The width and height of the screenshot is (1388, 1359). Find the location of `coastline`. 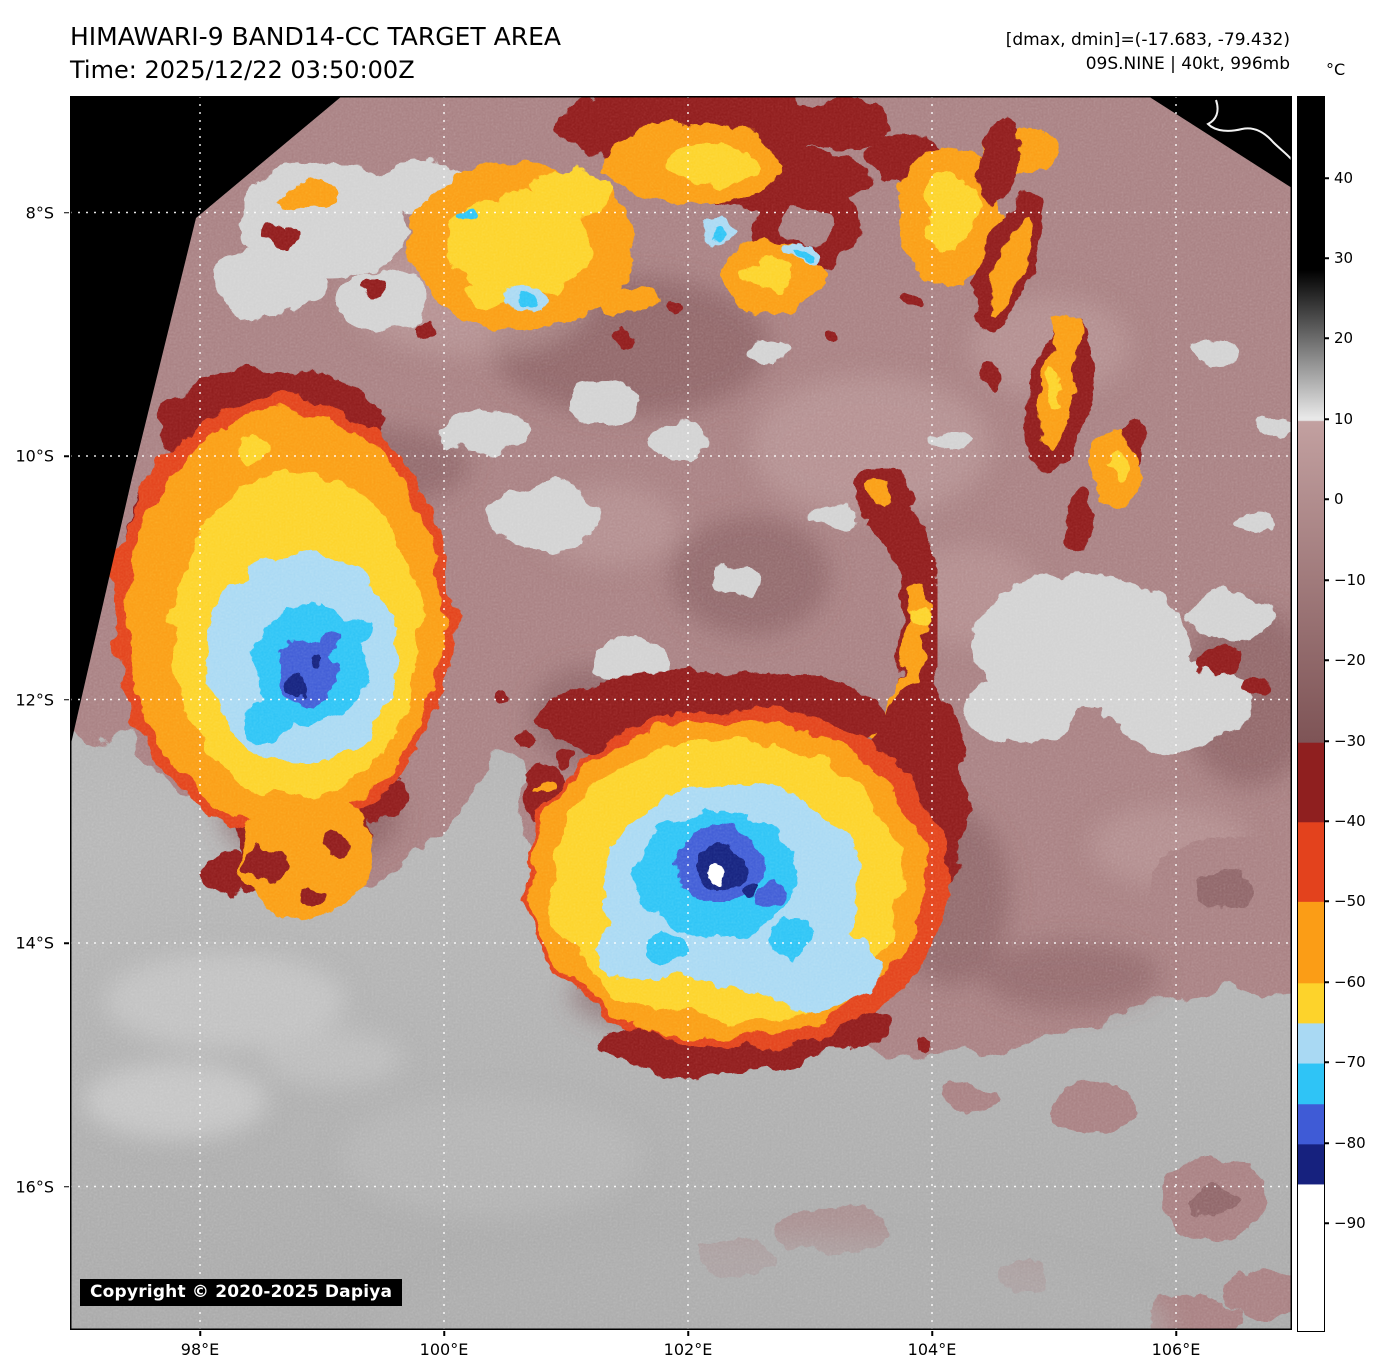

coastline is located at coordinates (1249, 130).